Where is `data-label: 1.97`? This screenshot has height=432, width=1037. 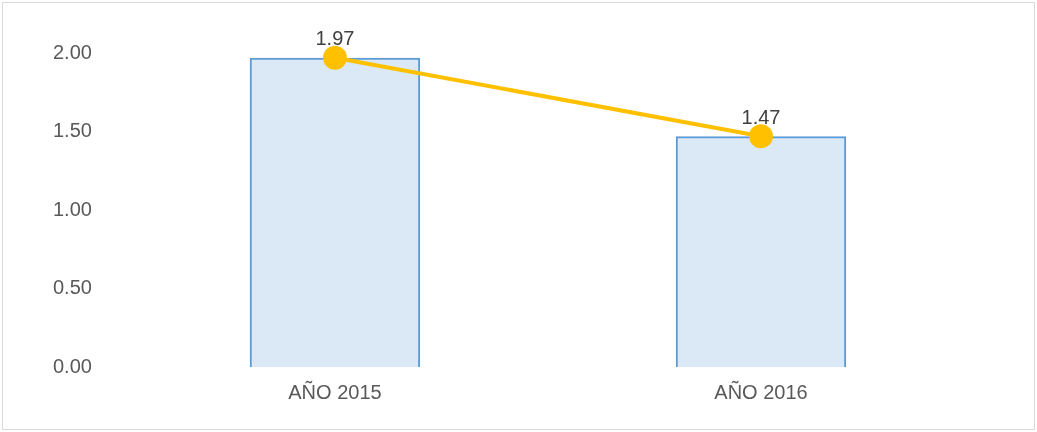 data-label: 1.97 is located at coordinates (335, 38).